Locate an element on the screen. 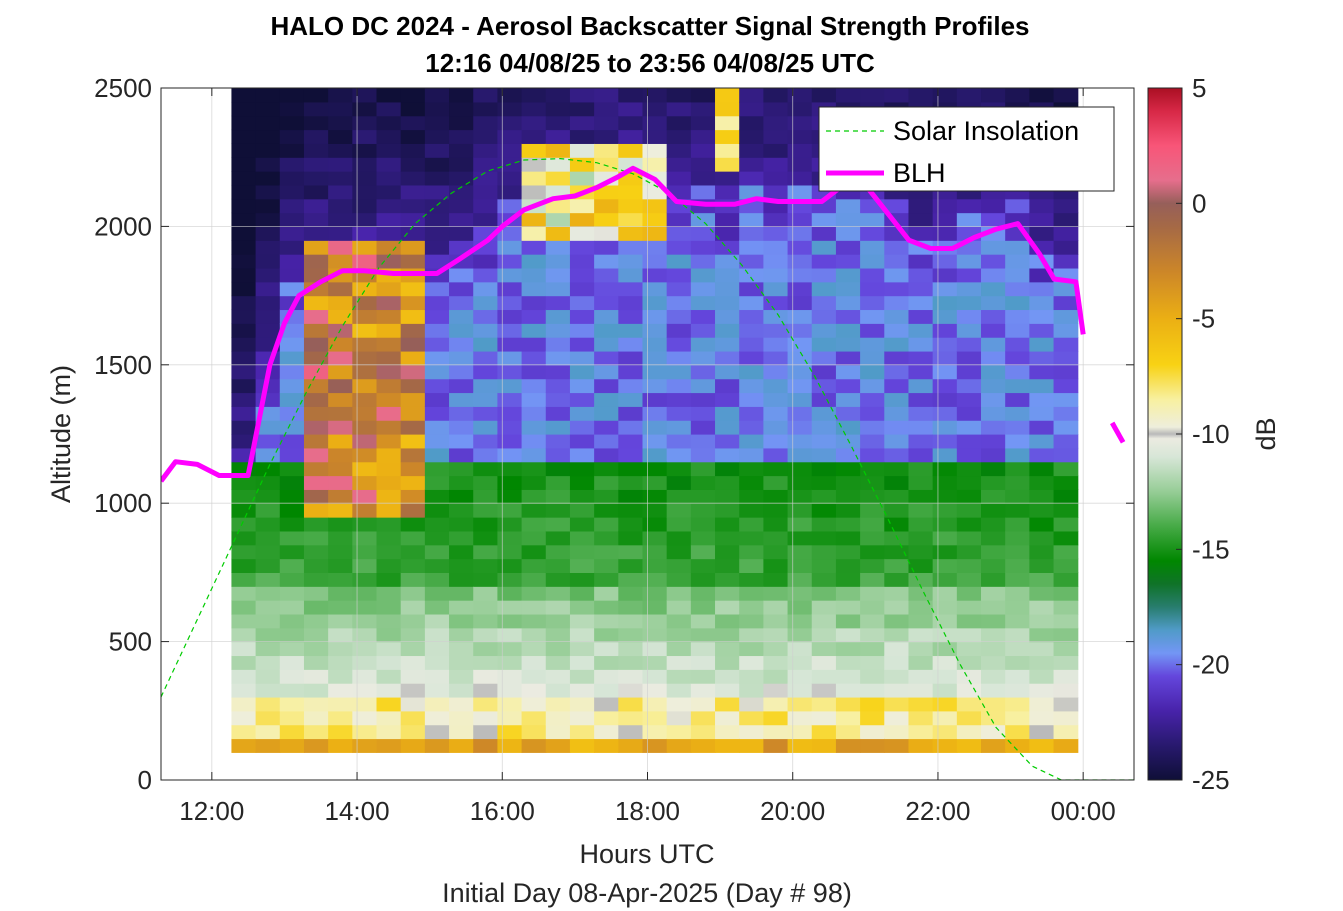  y-tick-label: 1500 is located at coordinates (123, 365).